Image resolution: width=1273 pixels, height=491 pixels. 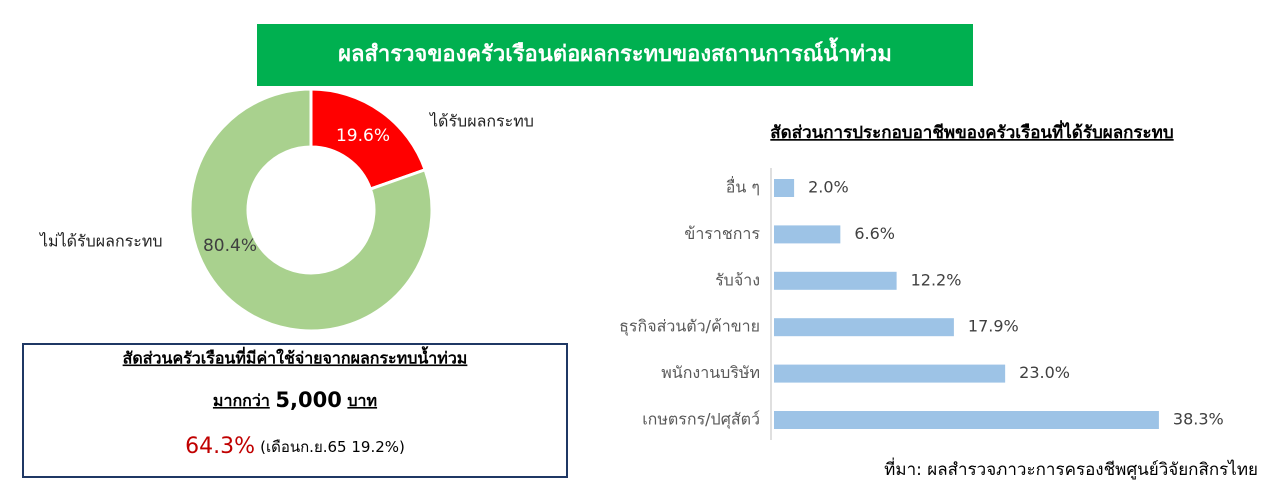 I want to click on bar-category-label: เกษตรกร/ปศุสัตว์, so click(x=701, y=420).